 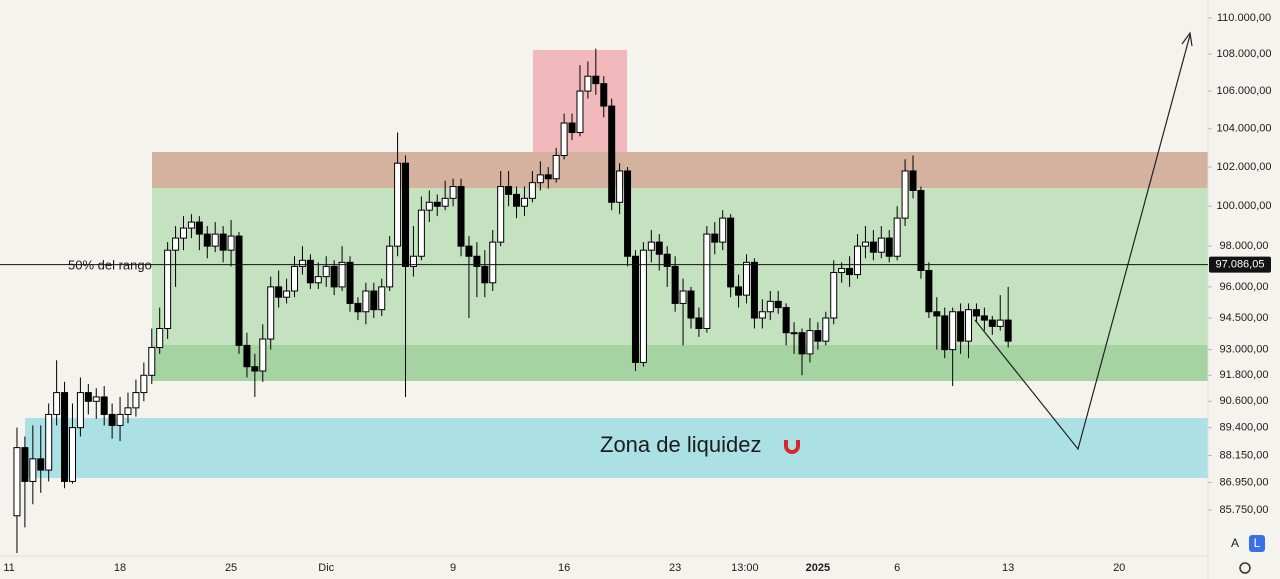 What do you see at coordinates (453, 568) in the screenshot?
I see `x-tick-label: 9` at bounding box center [453, 568].